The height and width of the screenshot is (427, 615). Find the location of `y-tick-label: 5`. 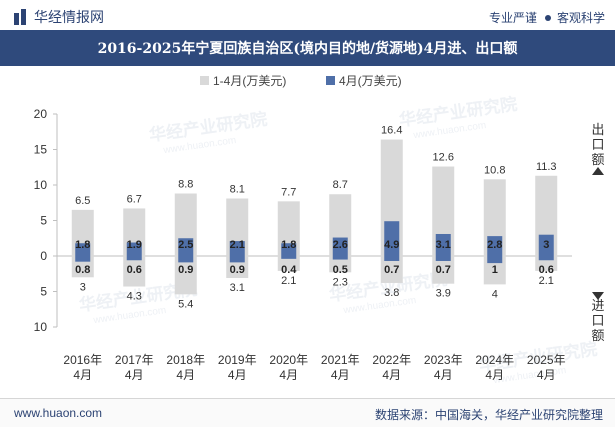

y-tick-label: 5 is located at coordinates (43, 221).